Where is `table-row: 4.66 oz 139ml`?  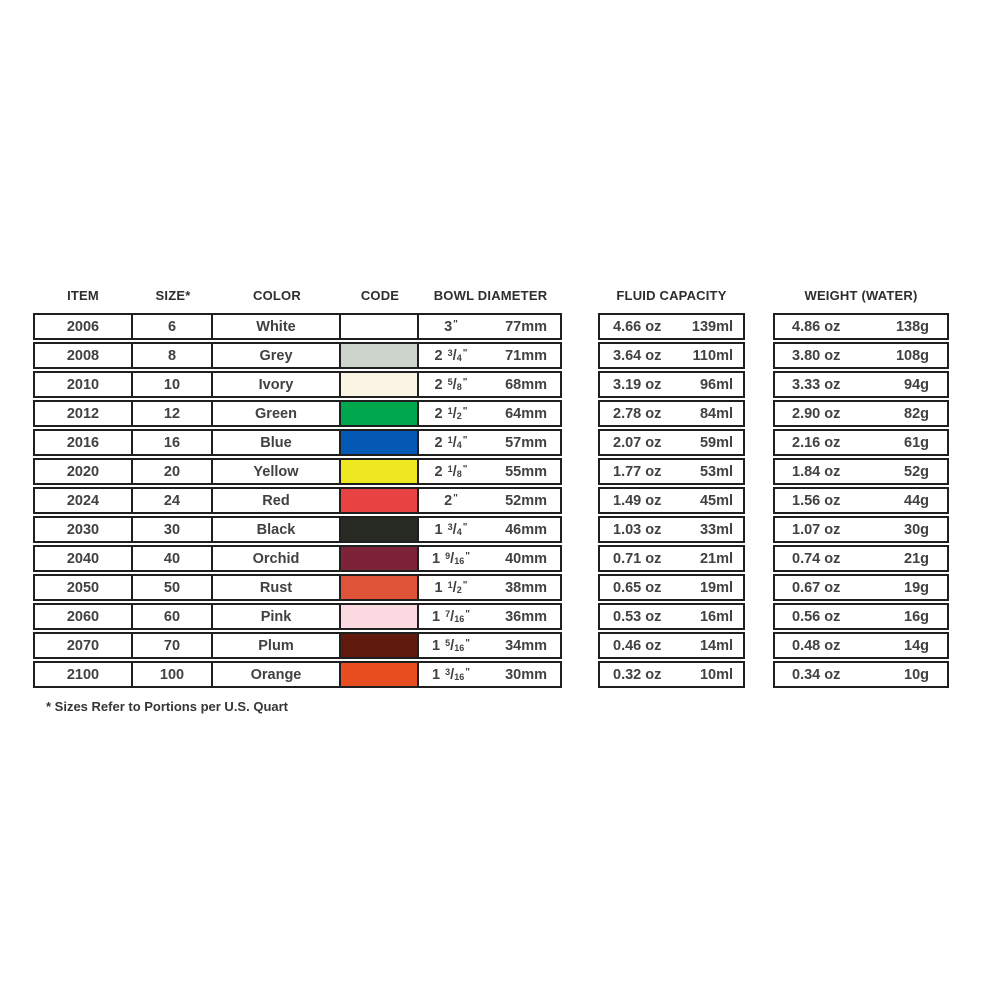 table-row: 4.66 oz 139ml is located at coordinates (671, 326).